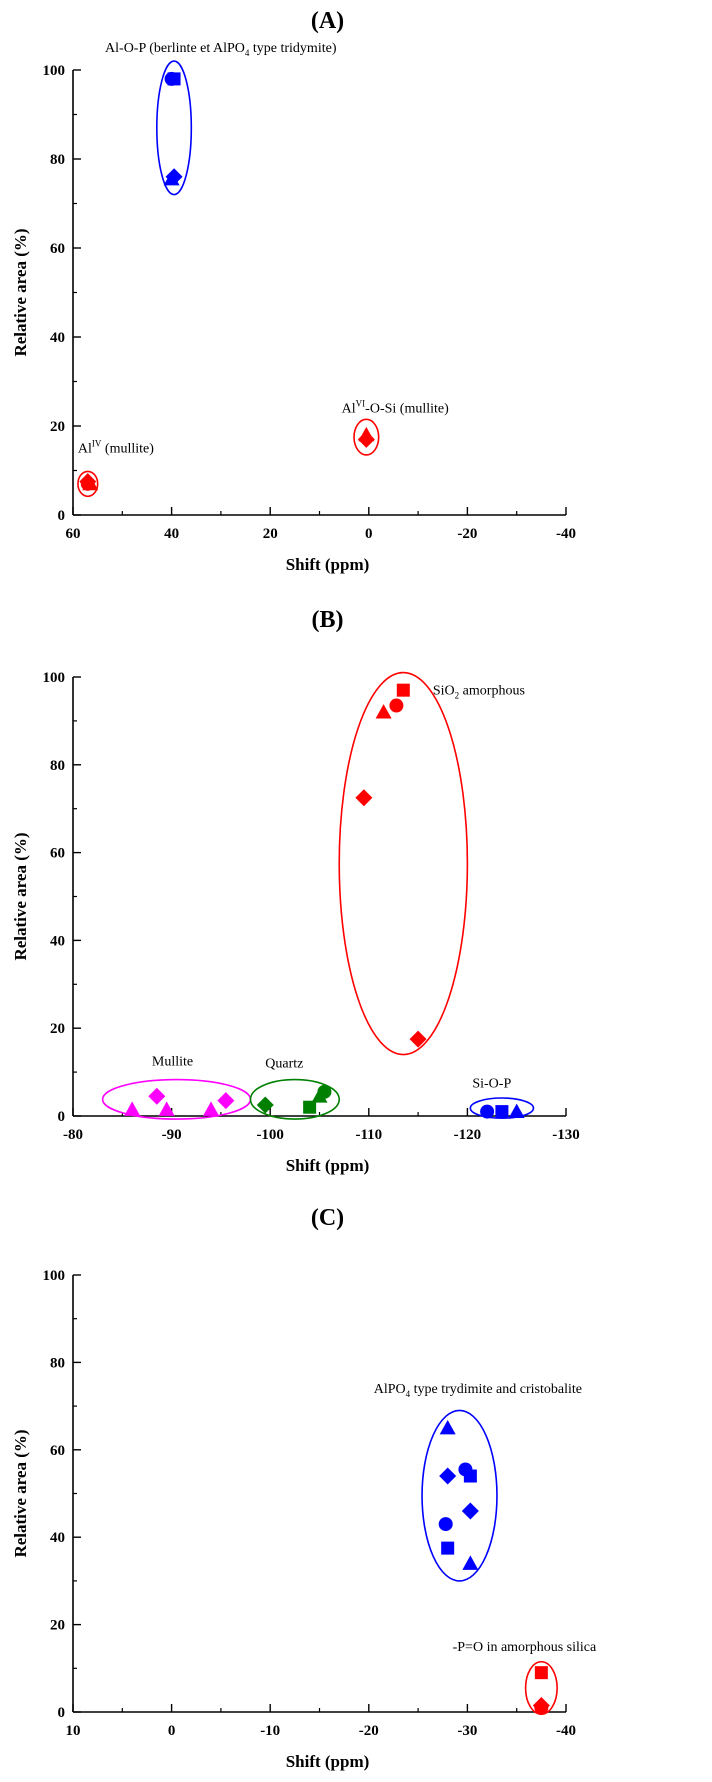 The width and height of the screenshot is (712, 1782). Describe the element at coordinates (172, 1135) in the screenshot. I see `x-tick-label: -90` at that location.